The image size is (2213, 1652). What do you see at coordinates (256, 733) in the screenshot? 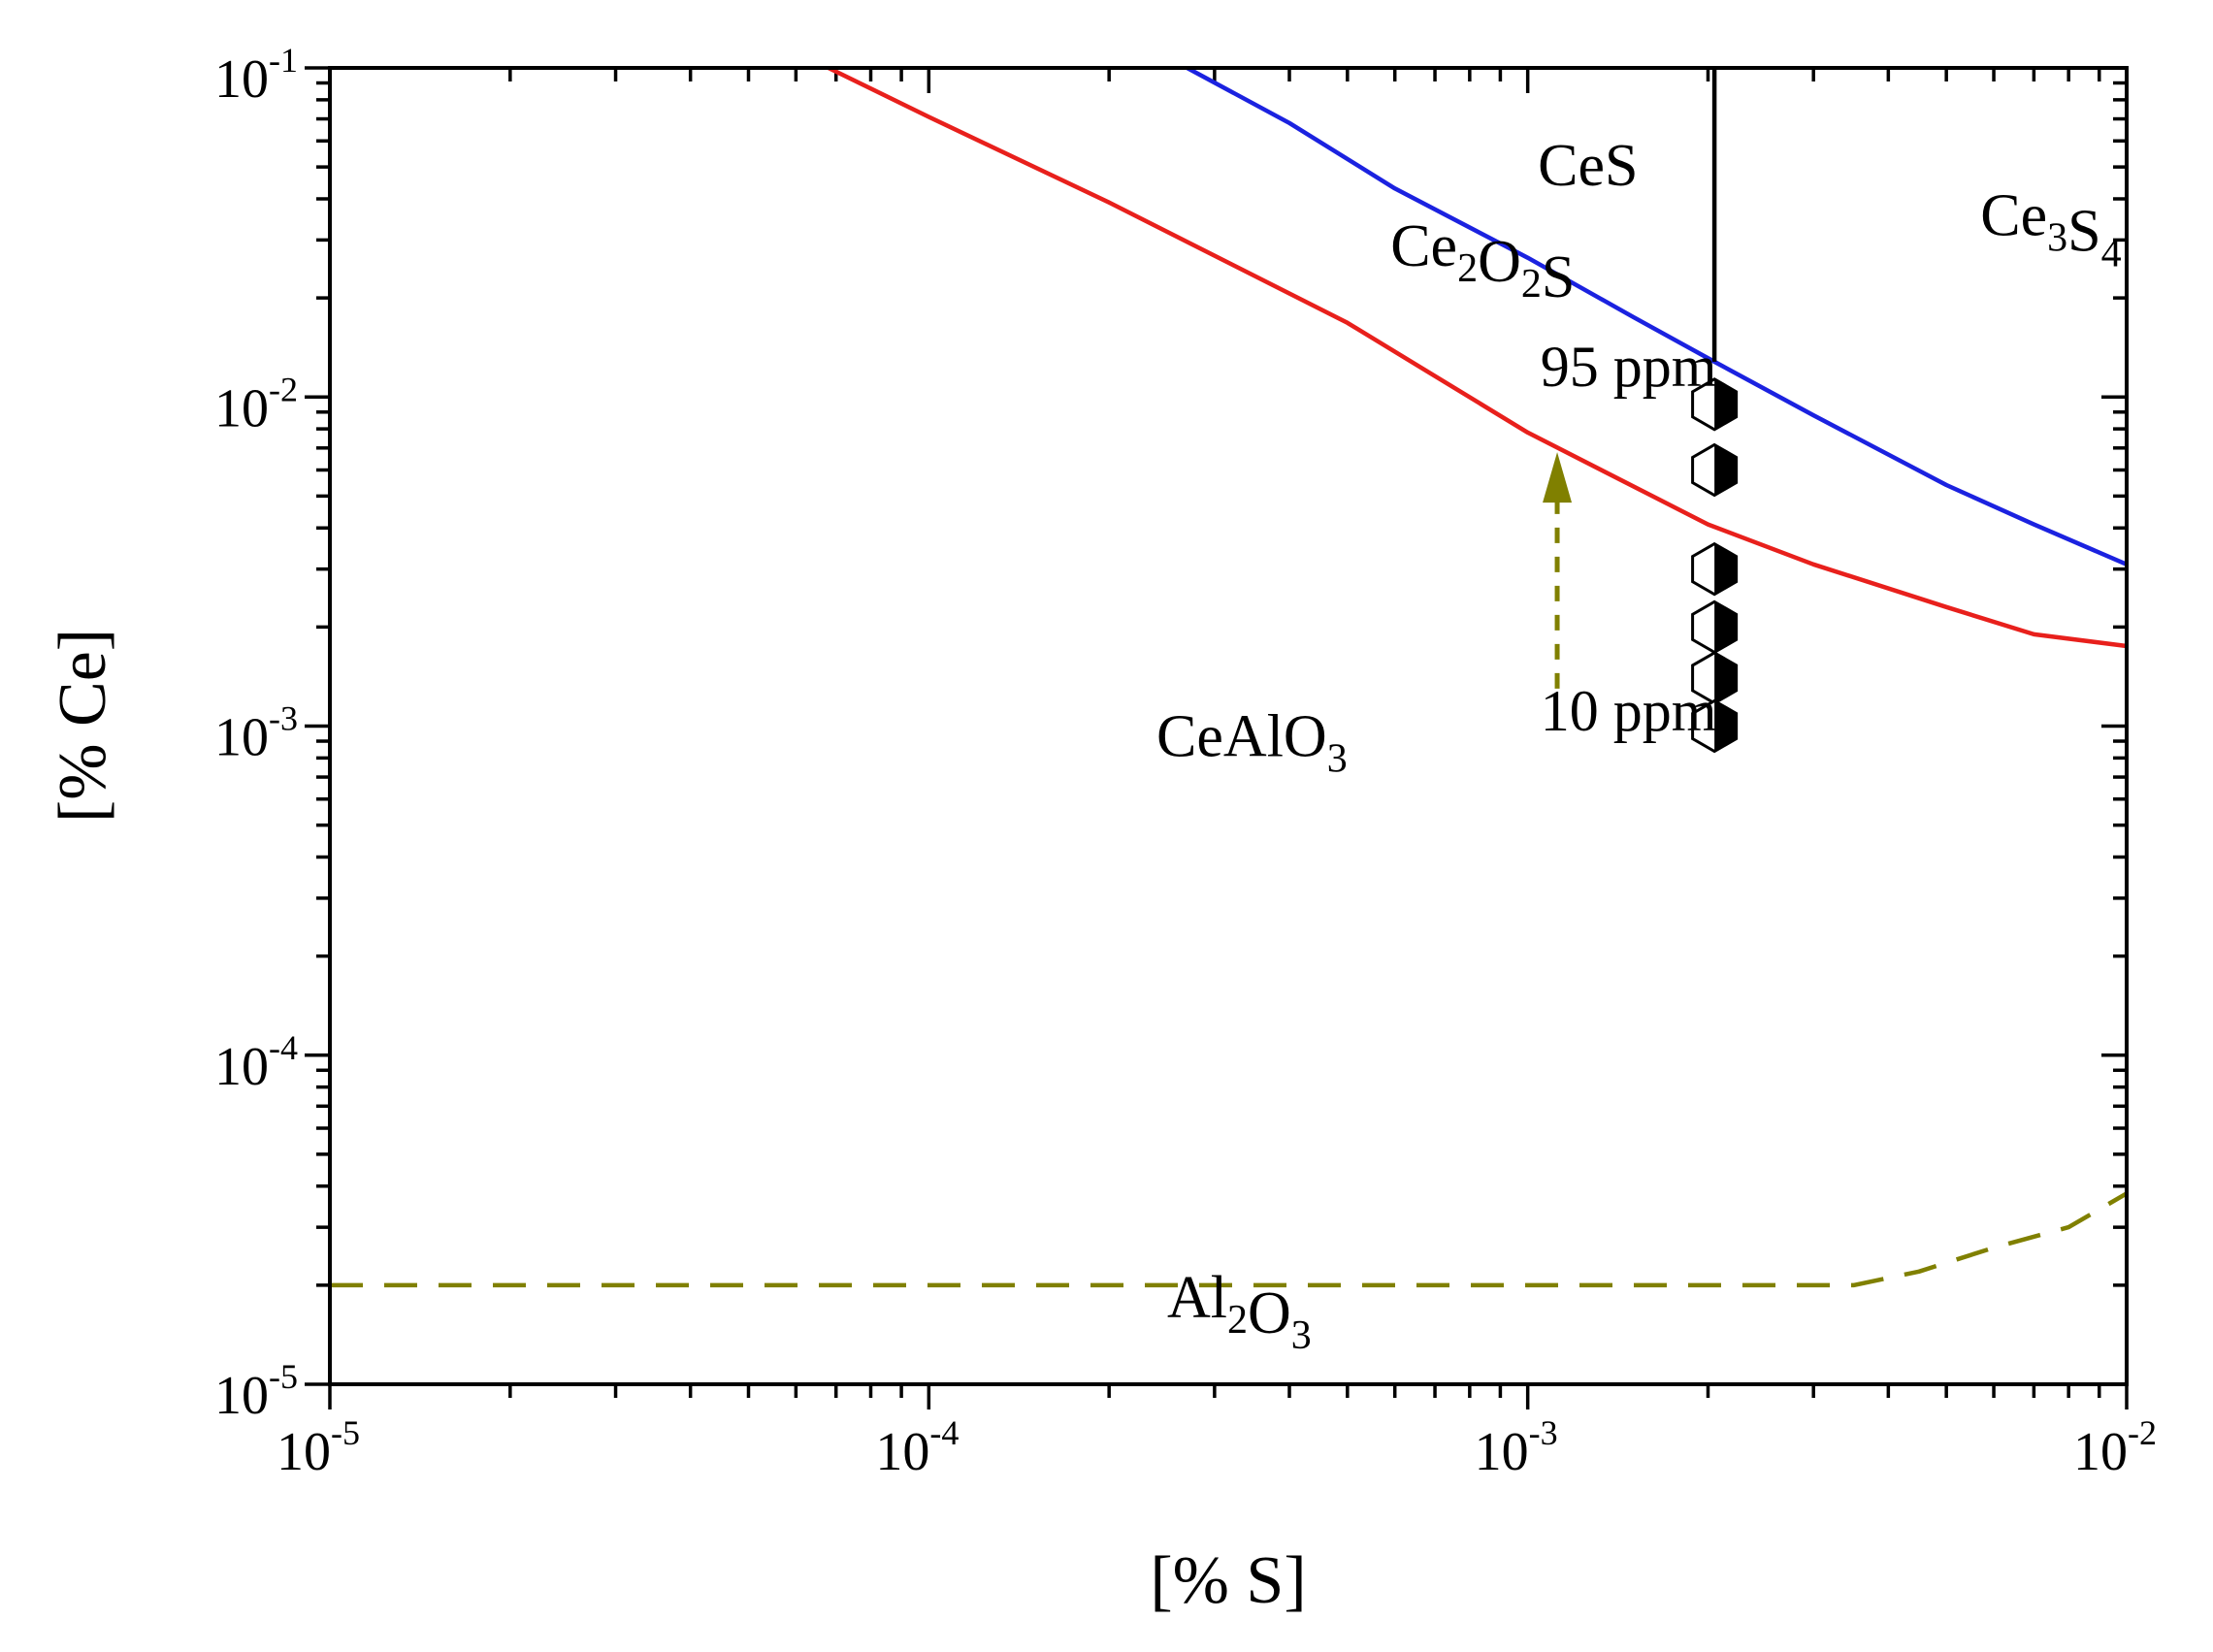
I see `y-tick-label: 10⁻³` at bounding box center [256, 733].